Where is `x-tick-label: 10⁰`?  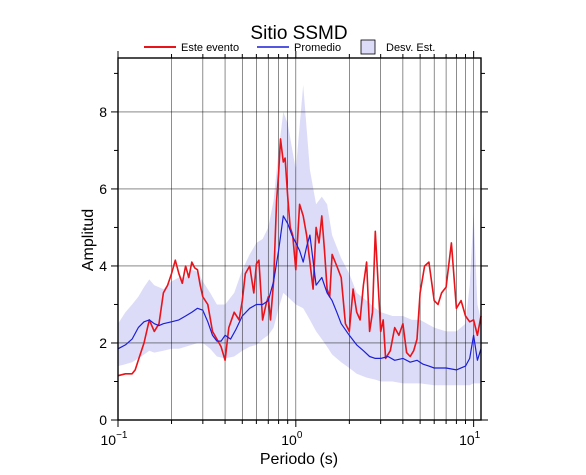 x-tick-label: 10⁰ is located at coordinates (292, 439).